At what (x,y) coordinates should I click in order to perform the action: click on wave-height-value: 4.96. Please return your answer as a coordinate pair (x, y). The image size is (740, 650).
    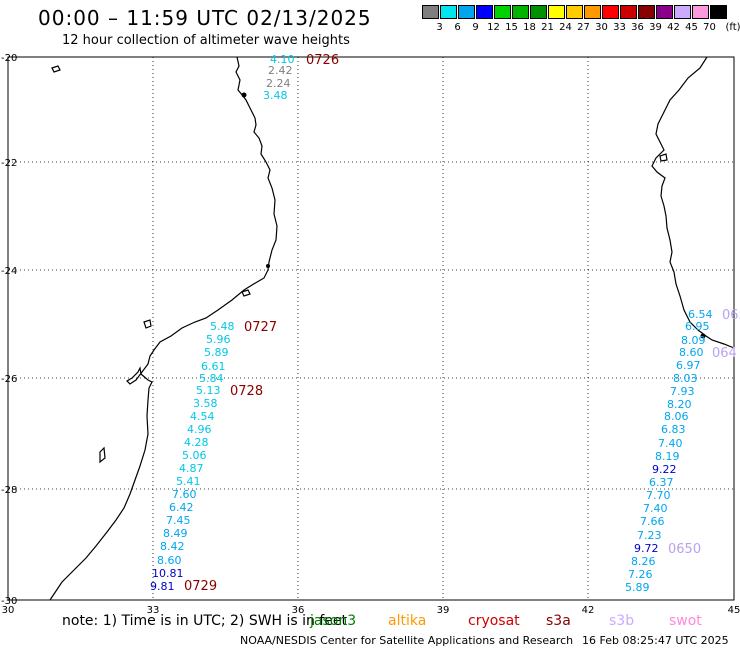
    Looking at the image, I should click on (199, 429).